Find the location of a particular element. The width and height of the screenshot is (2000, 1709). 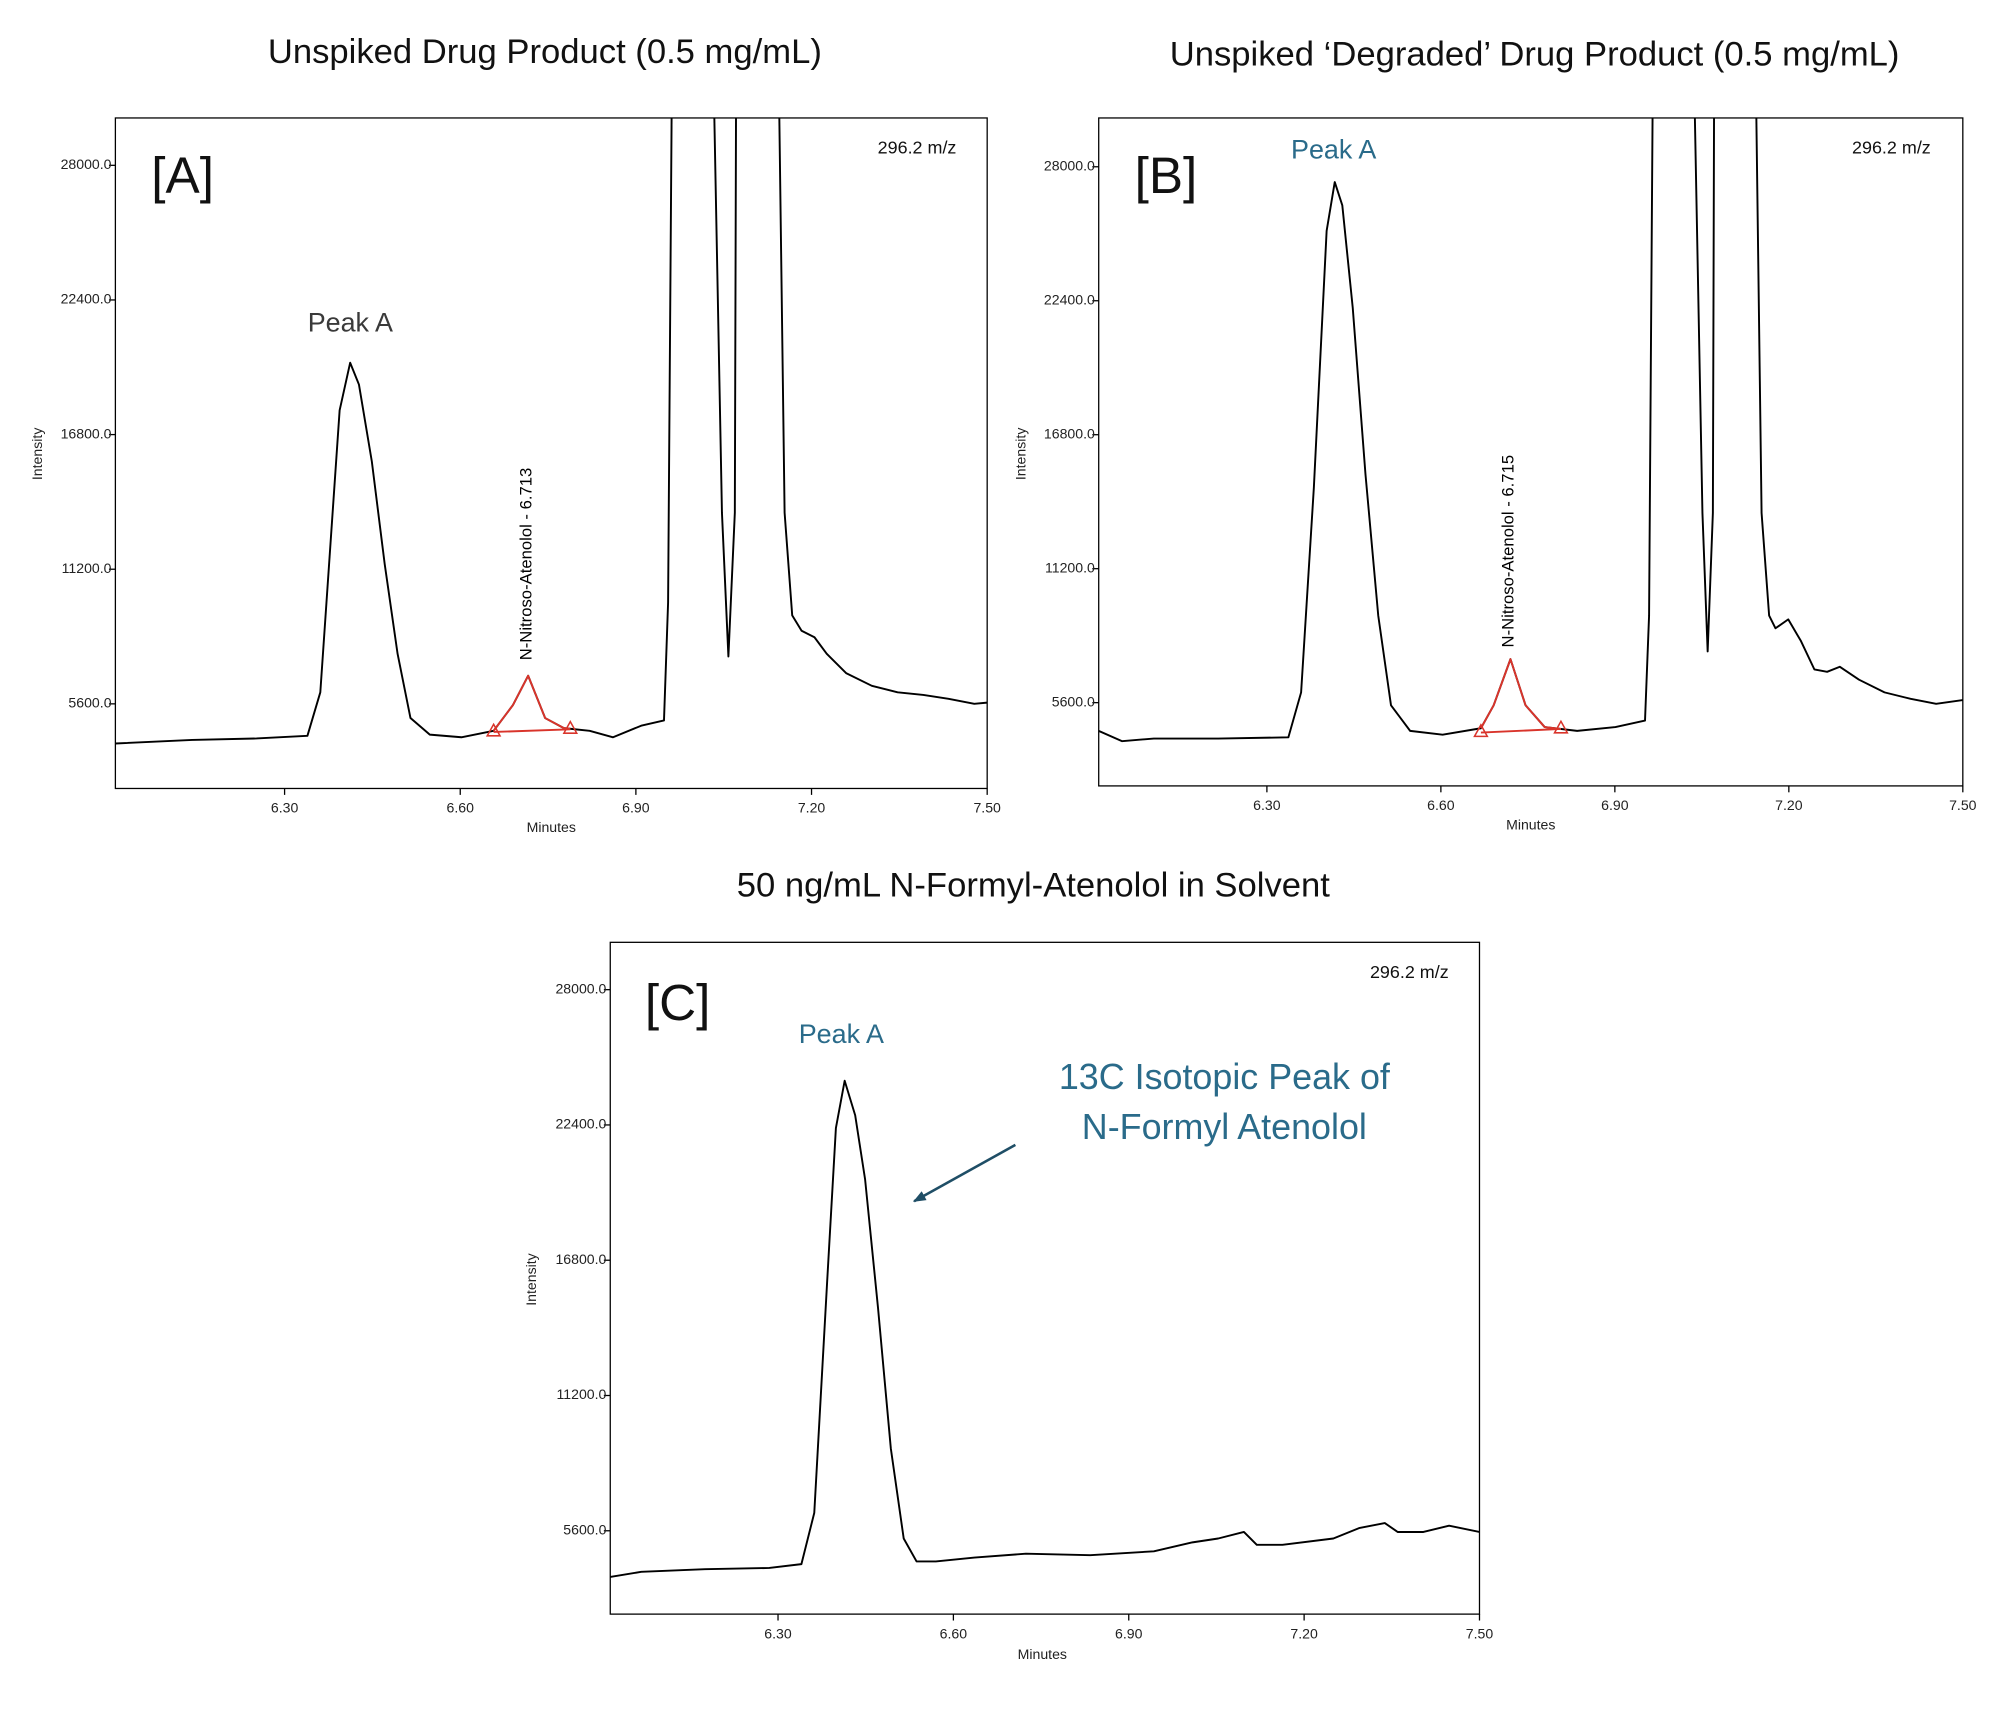

panel-label: [B] is located at coordinates (1166, 175).